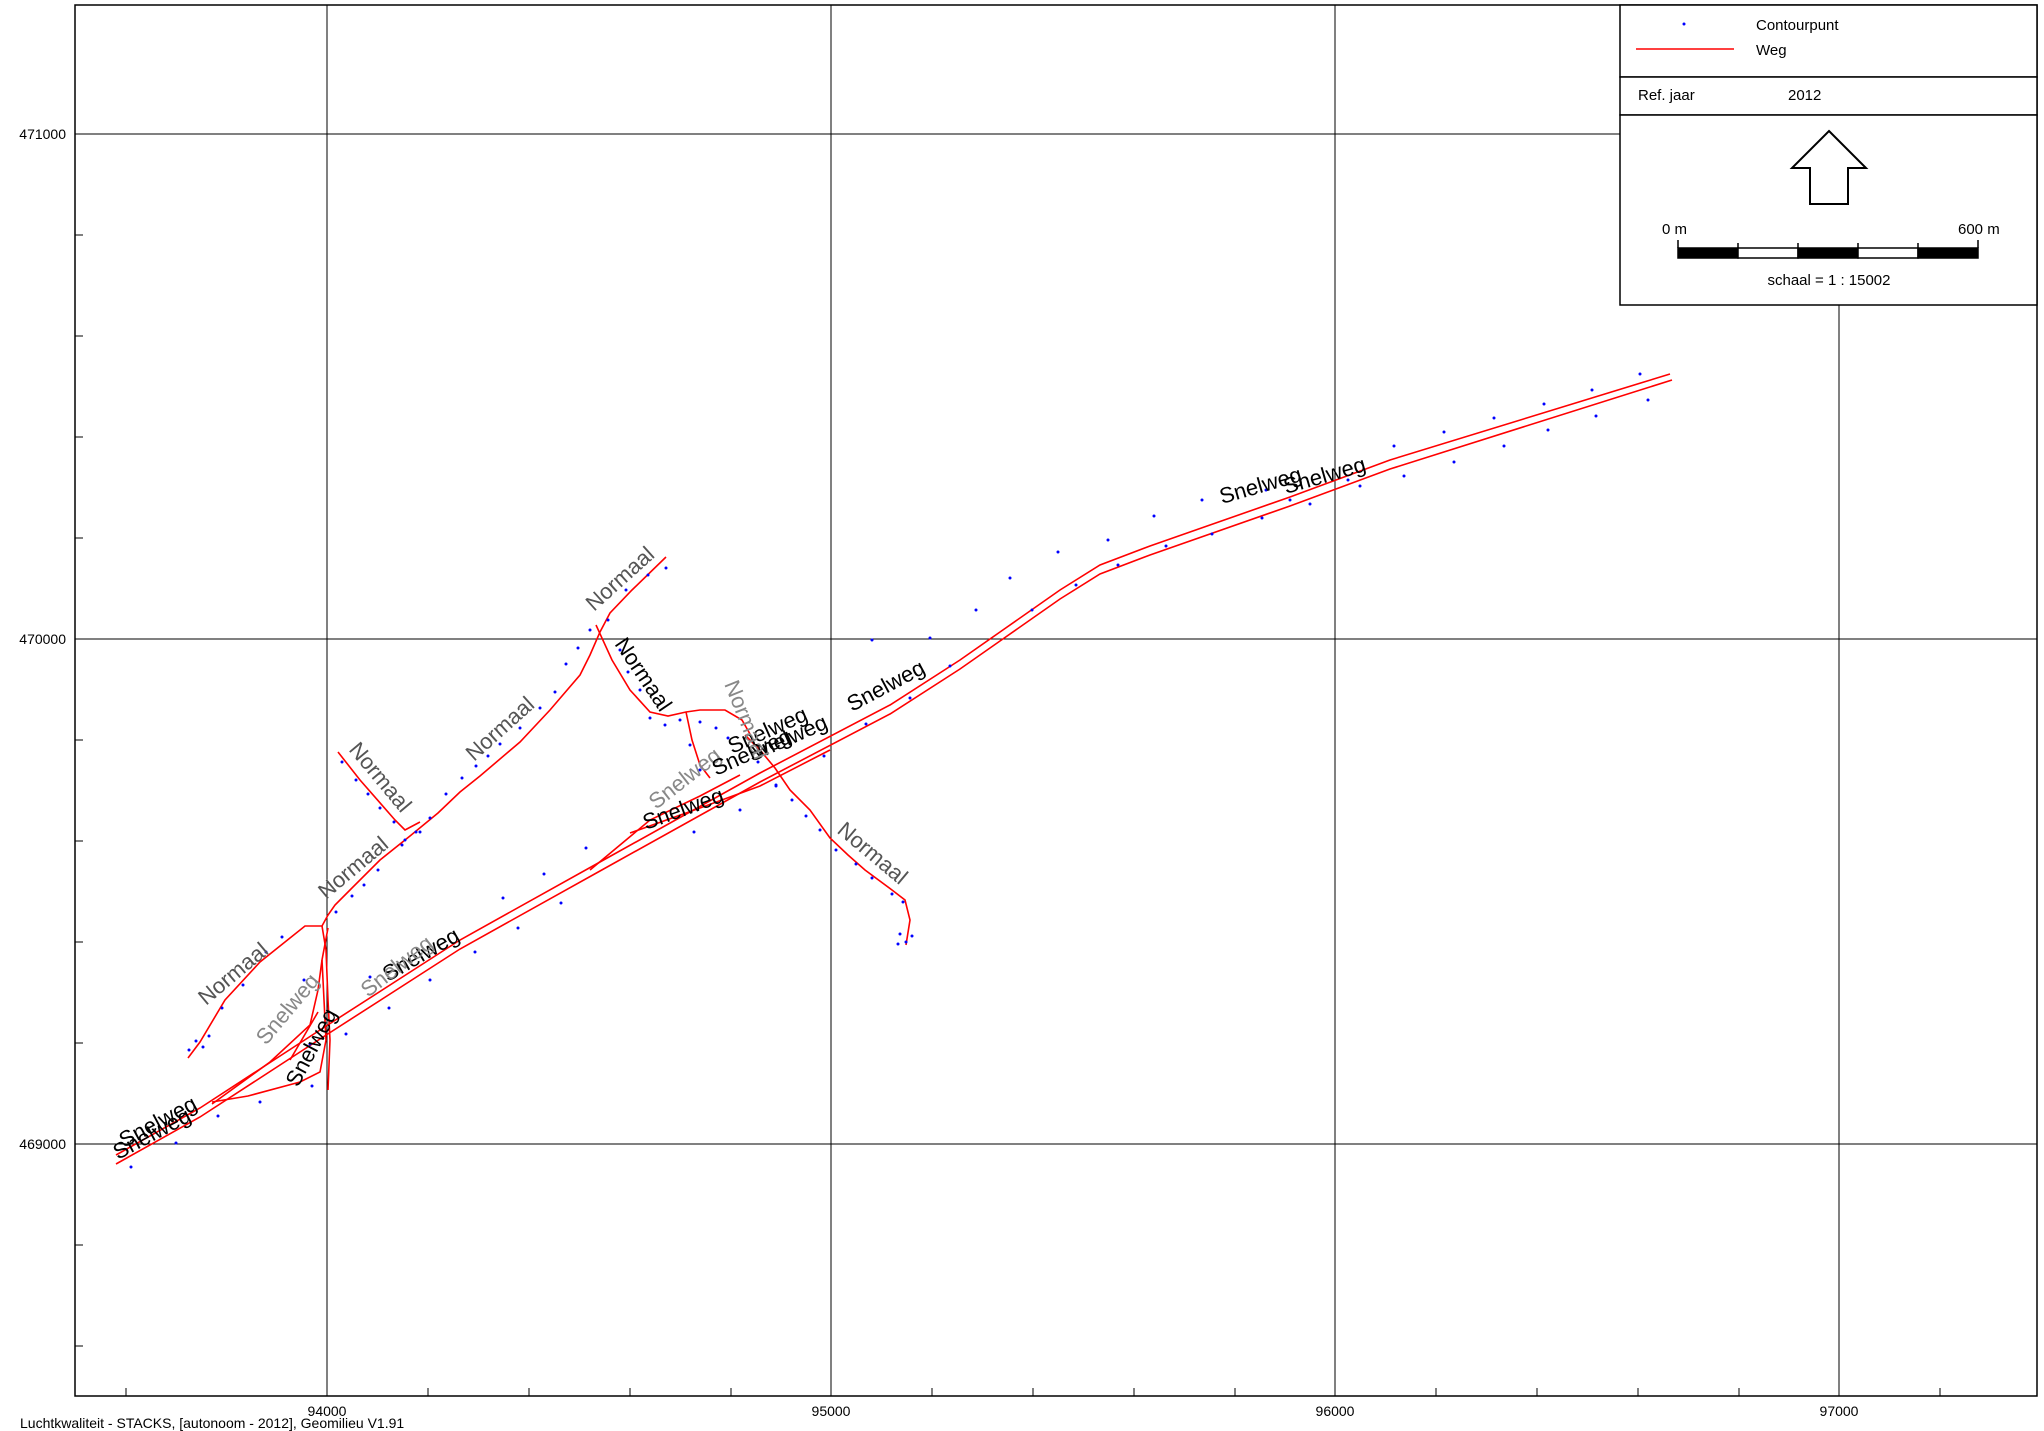 The width and height of the screenshot is (2044, 1431). I want to click on legend-box, so click(1828, 41).